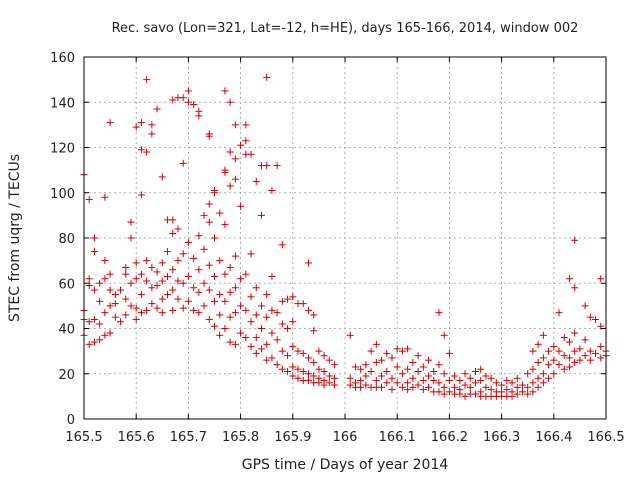  Describe the element at coordinates (292, 437) in the screenshot. I see `x-tick-label: 165.9` at that location.